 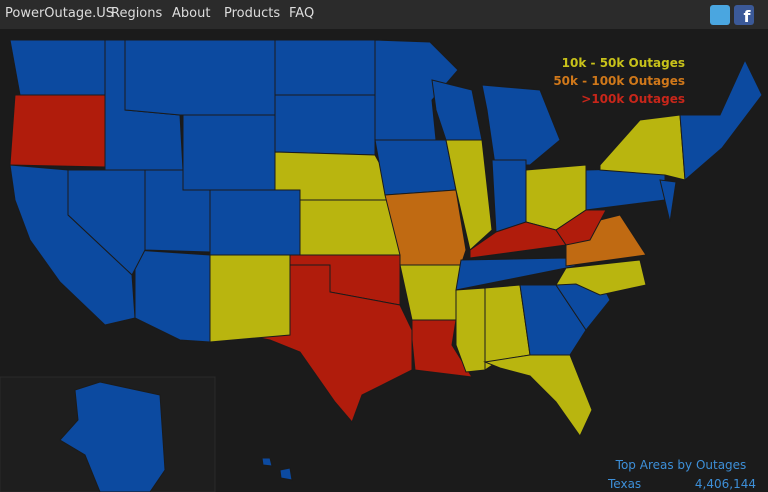 What do you see at coordinates (302, 13) in the screenshot?
I see `nav-link: FAQ` at bounding box center [302, 13].